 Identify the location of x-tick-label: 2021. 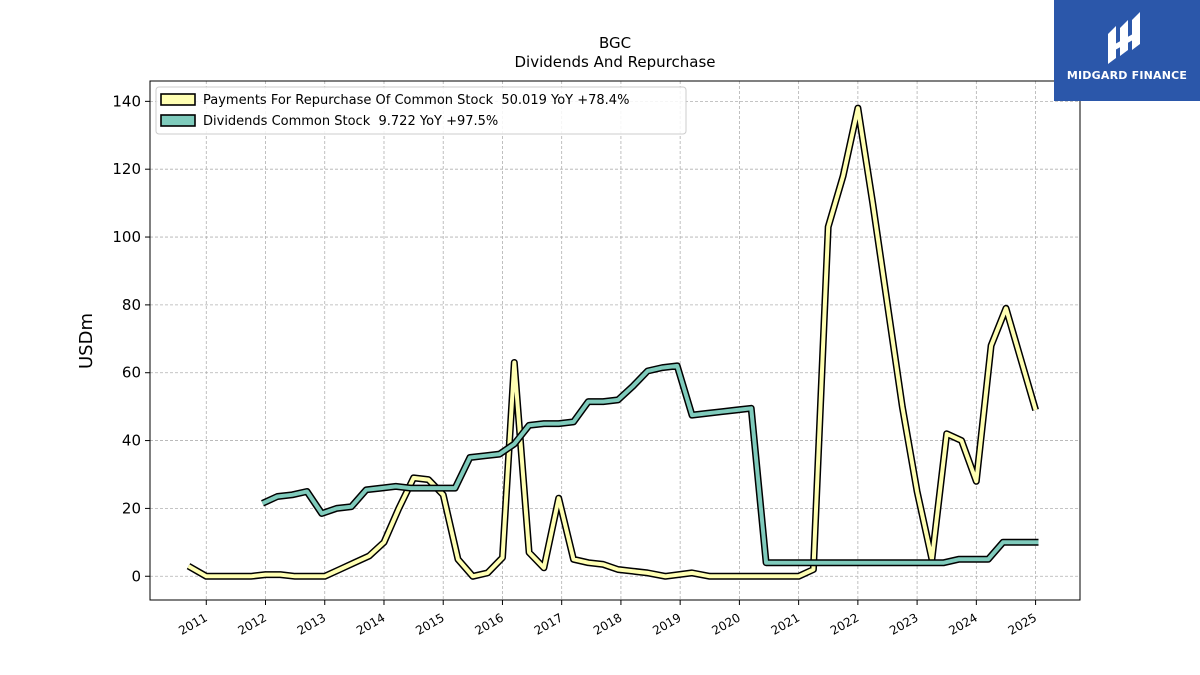
(785, 623).